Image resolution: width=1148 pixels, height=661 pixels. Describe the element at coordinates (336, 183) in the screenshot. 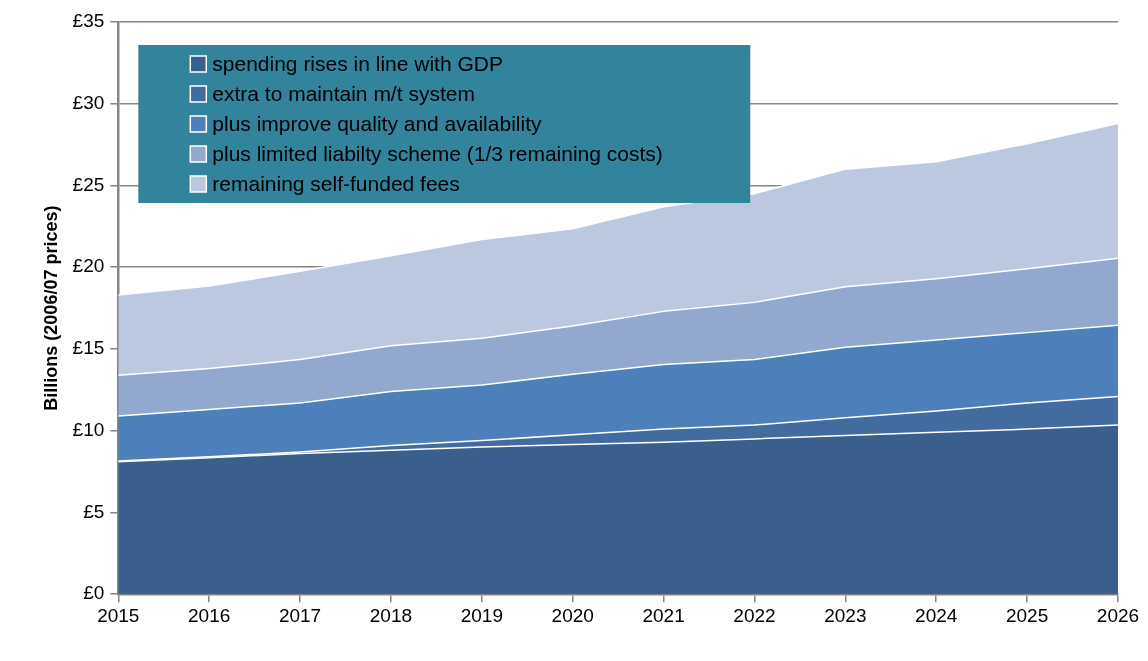

I see `legend-label: remaining self-funded fees` at that location.